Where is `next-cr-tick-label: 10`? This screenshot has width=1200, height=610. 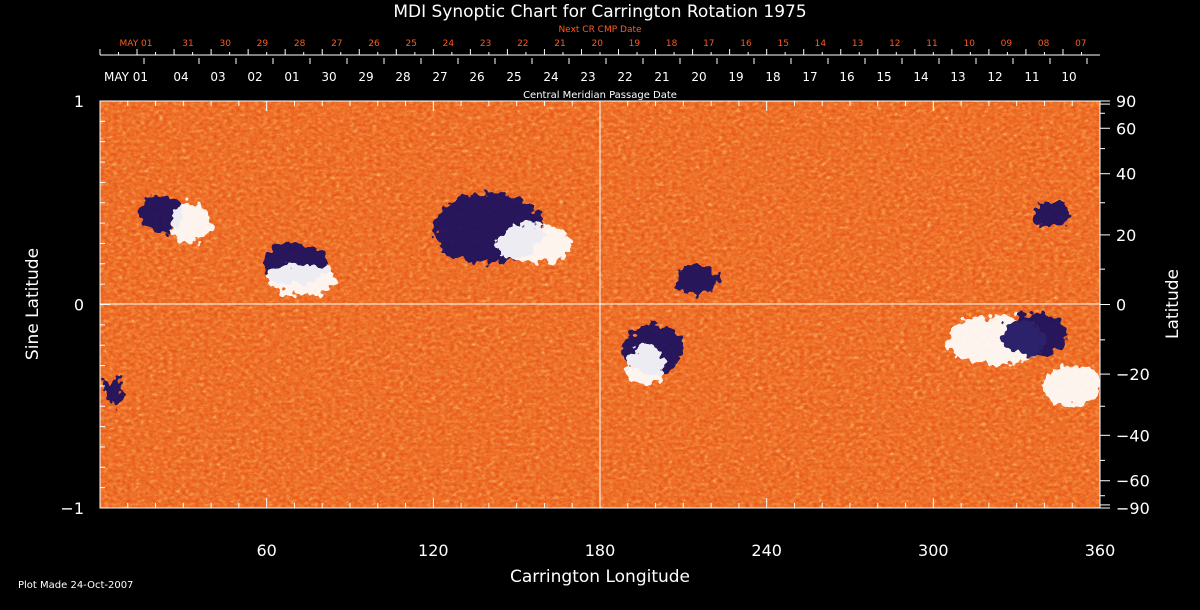 next-cr-tick-label: 10 is located at coordinates (969, 44).